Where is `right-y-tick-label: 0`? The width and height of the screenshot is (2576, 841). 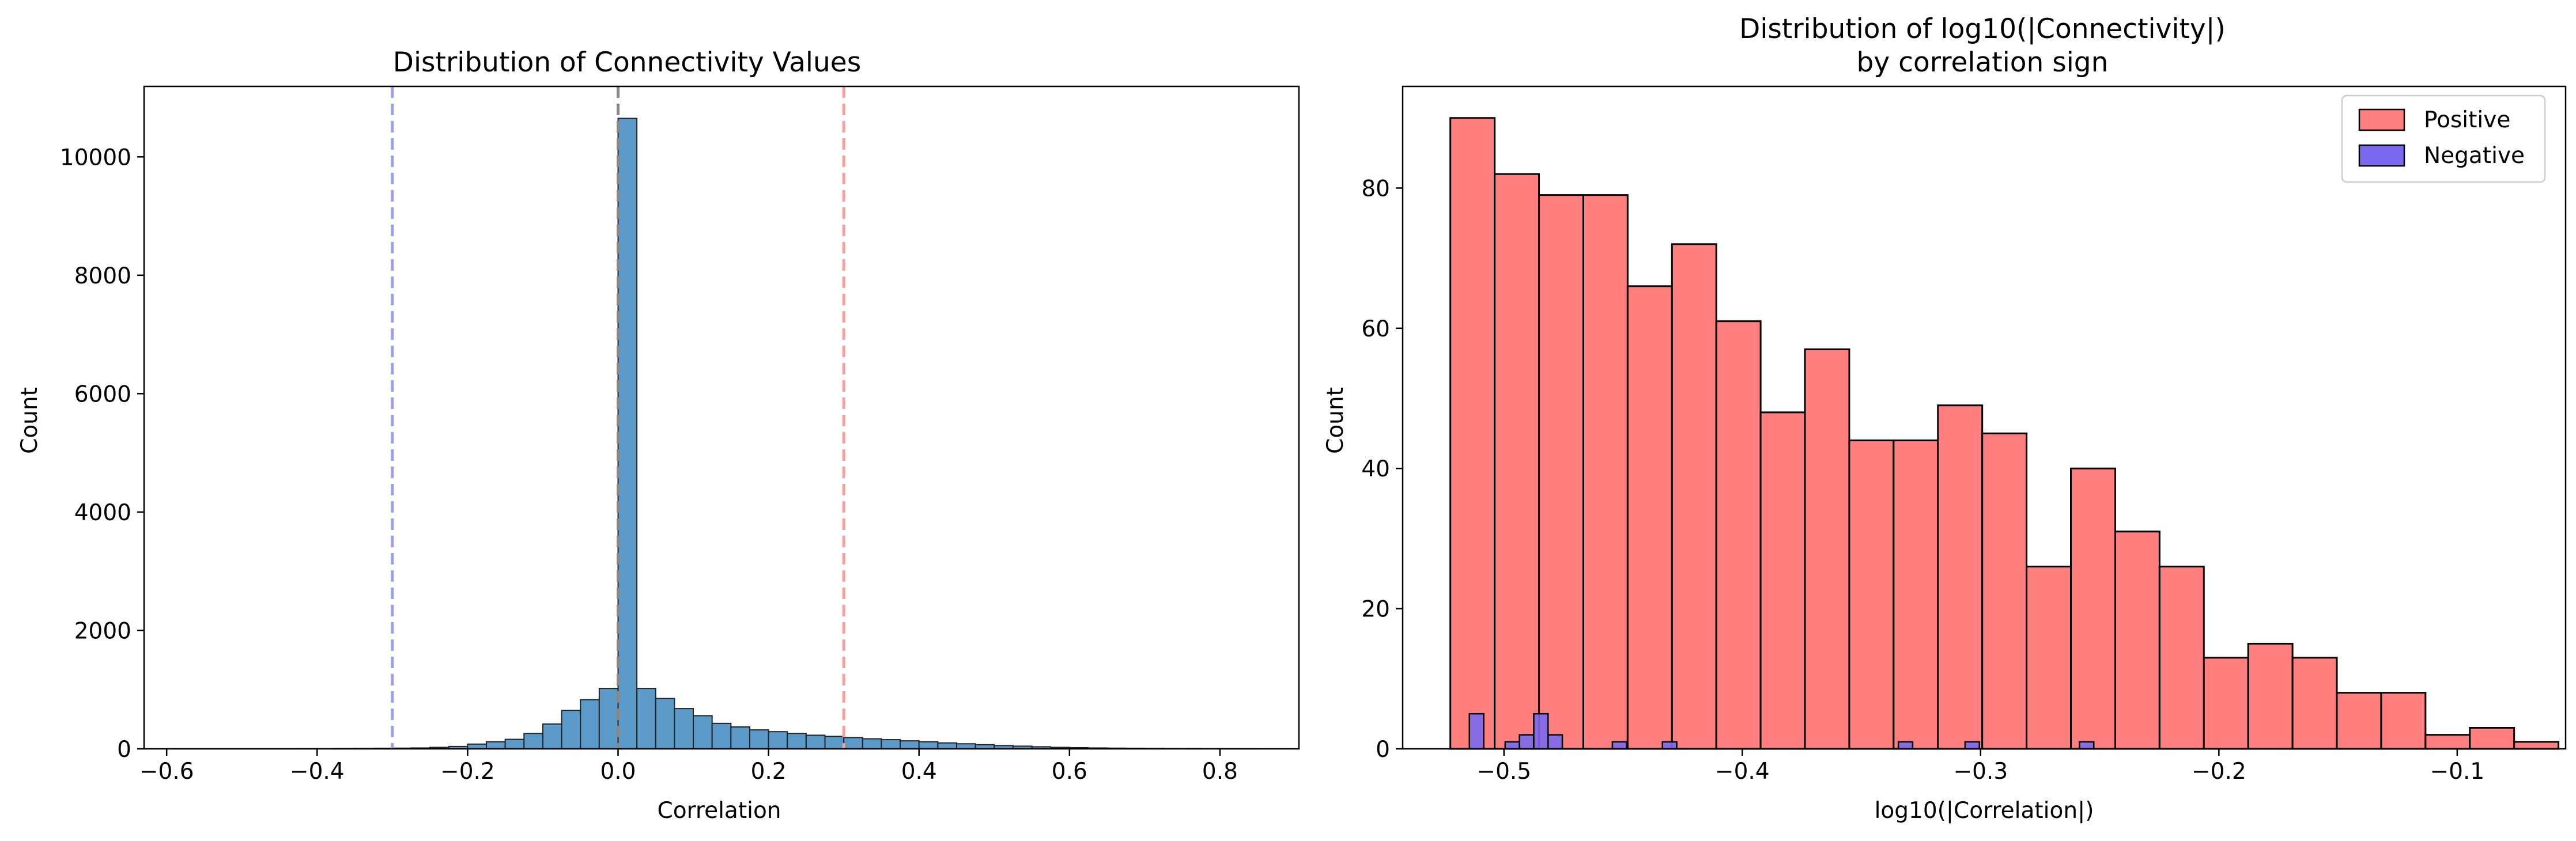
right-y-tick-label: 0 is located at coordinates (1383, 750).